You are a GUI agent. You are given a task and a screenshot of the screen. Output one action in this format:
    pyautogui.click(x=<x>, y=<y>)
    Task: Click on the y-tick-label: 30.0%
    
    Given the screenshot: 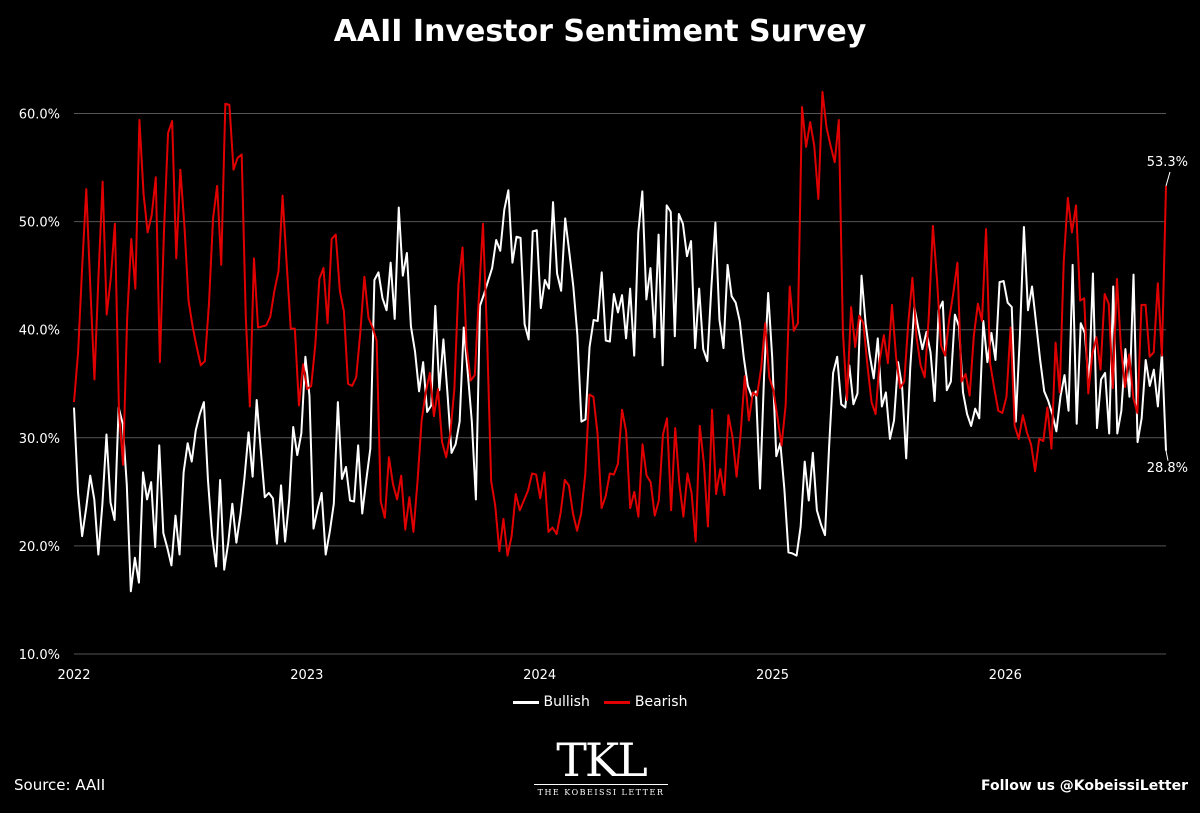 What is the action you would take?
    pyautogui.click(x=39, y=439)
    